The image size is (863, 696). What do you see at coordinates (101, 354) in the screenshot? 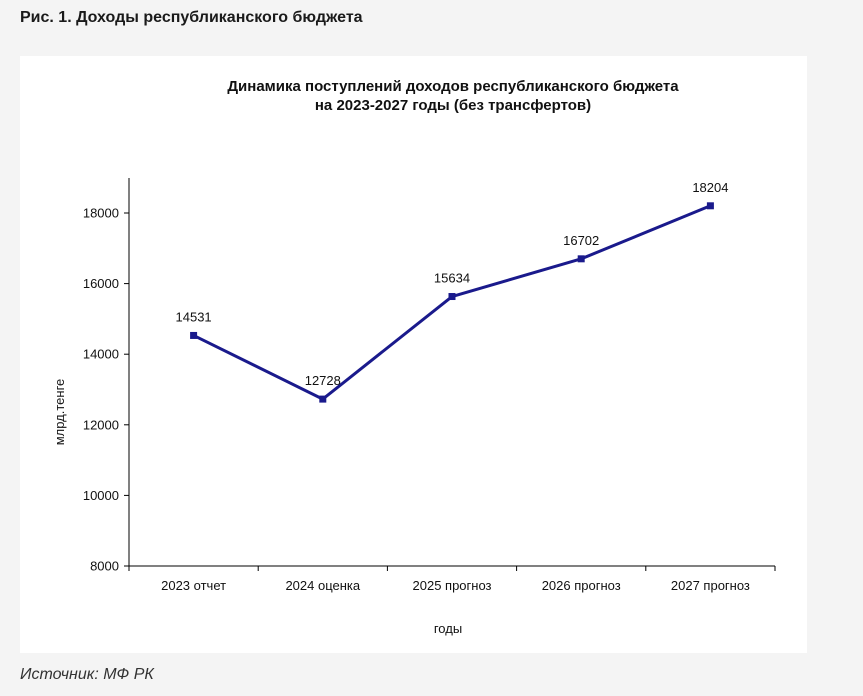
I see `y-tick-label: 14000` at bounding box center [101, 354].